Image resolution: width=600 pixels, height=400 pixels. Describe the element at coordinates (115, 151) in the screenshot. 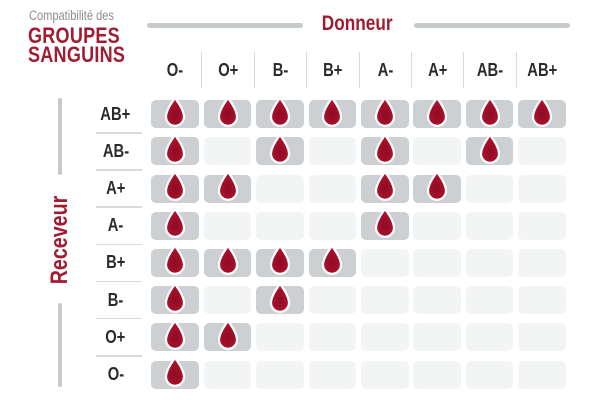

I see `receiver-row-label: AB-` at that location.